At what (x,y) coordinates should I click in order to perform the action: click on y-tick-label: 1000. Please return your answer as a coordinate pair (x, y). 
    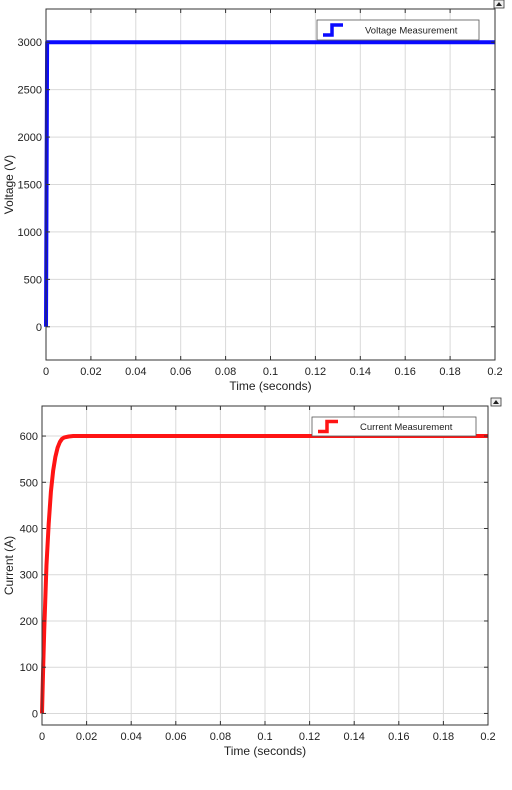
    Looking at the image, I should click on (30, 233).